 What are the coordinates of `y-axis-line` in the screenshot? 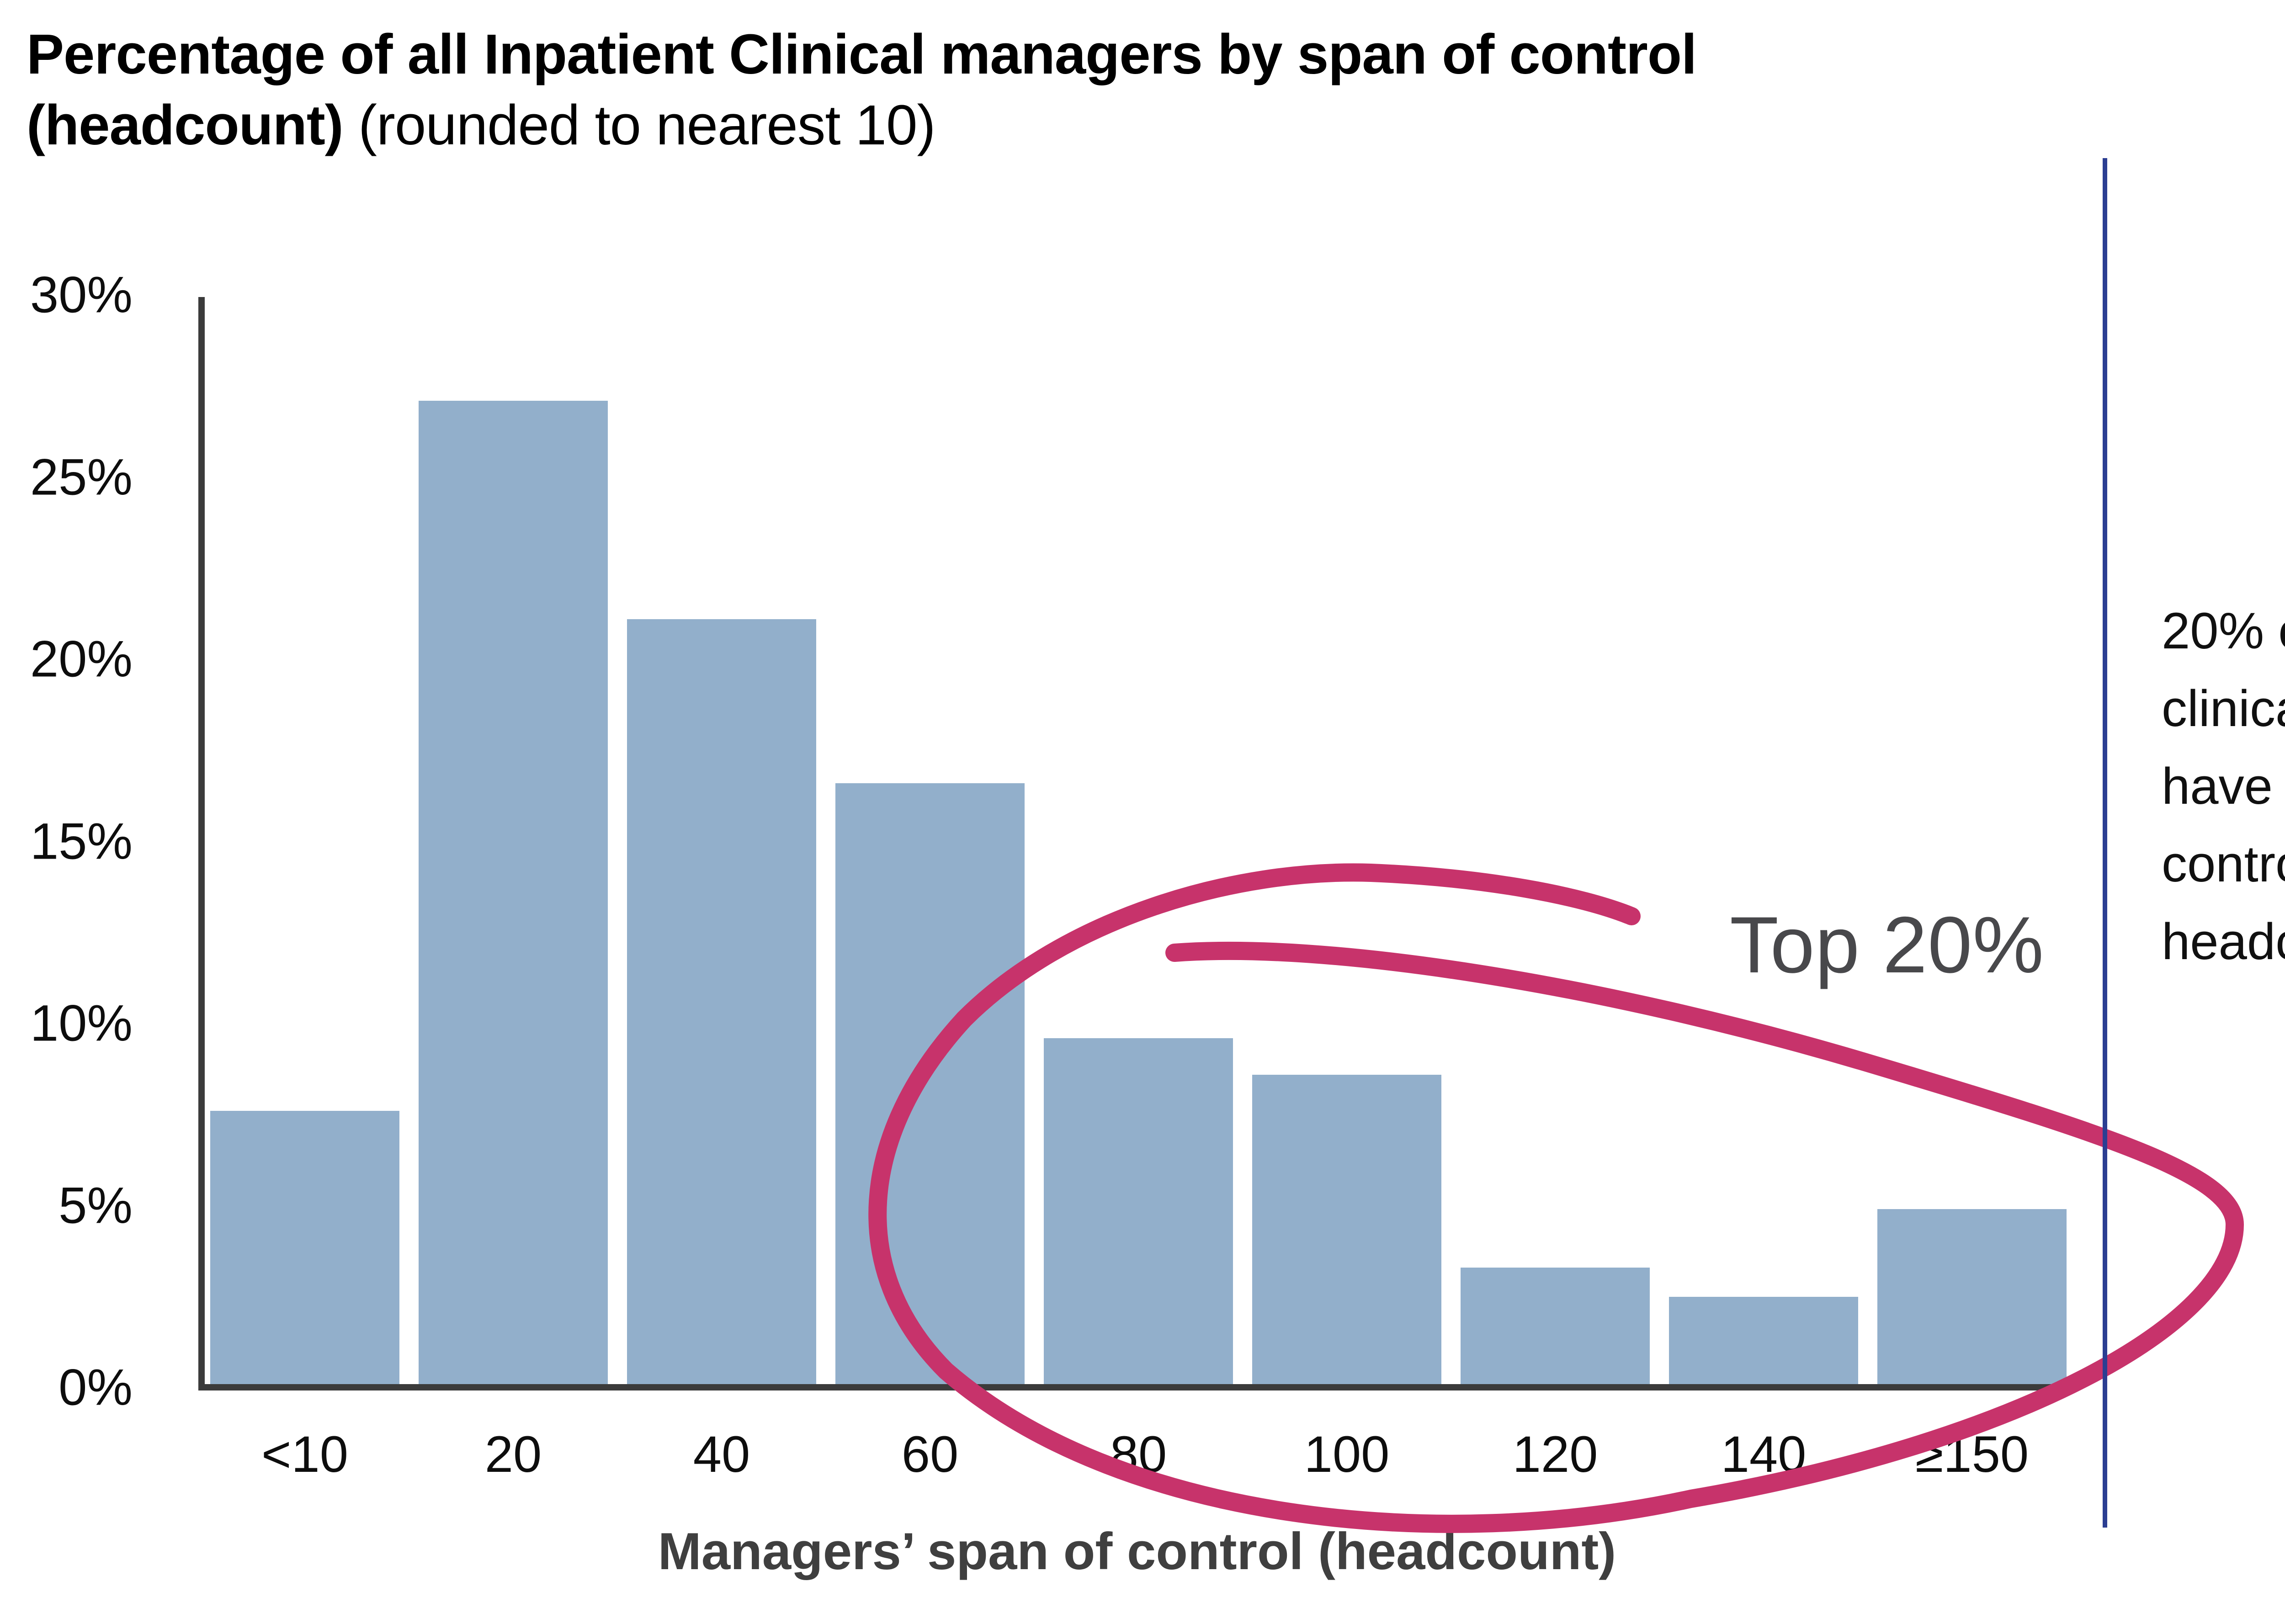 It's located at (201, 844).